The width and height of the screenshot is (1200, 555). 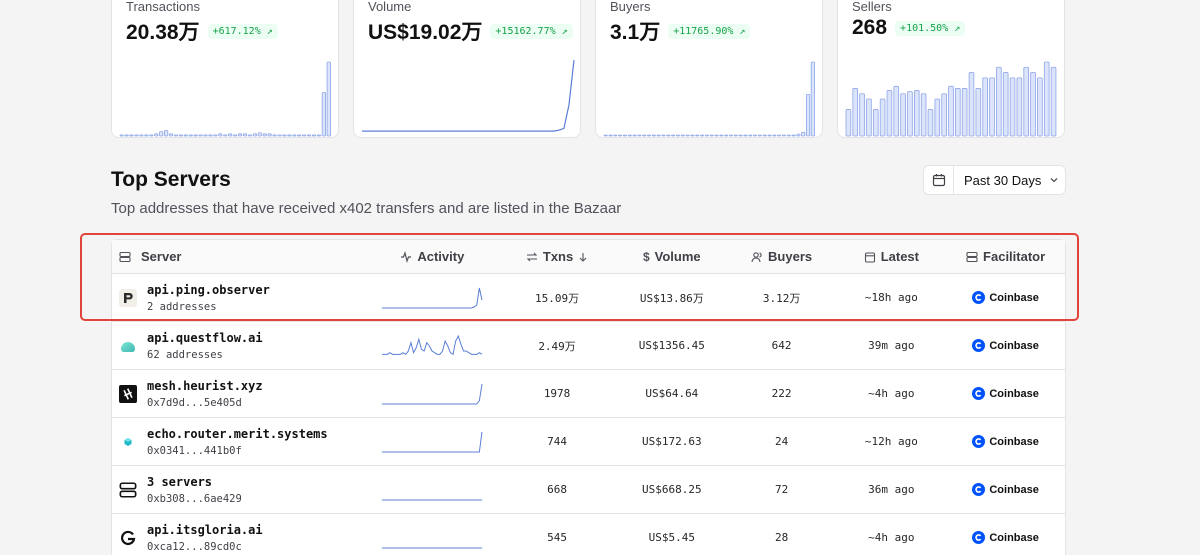 I want to click on stat-card-sellers: Sellers 268 +101.50% ↗, so click(x=951, y=69).